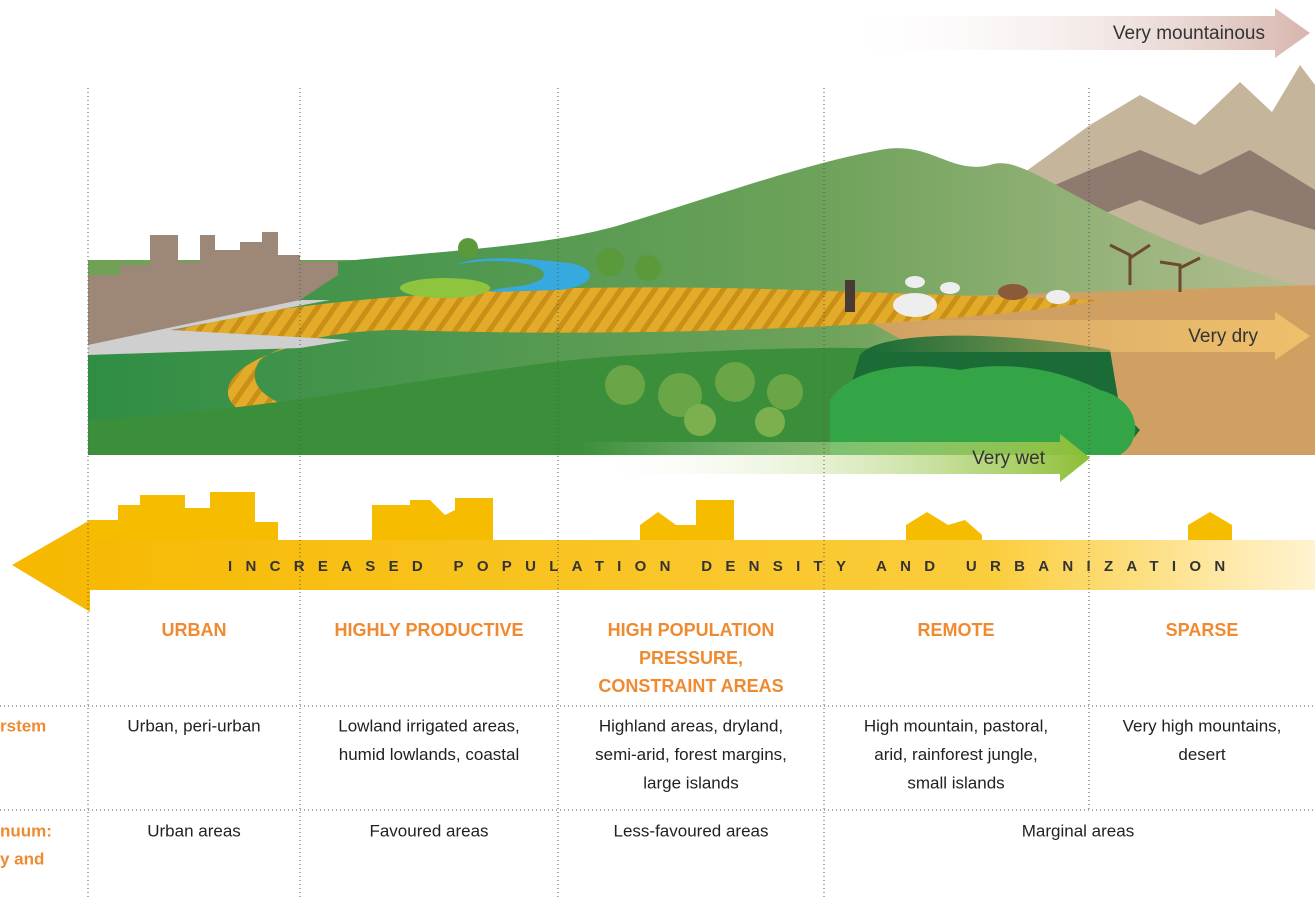 The image size is (1315, 899). Describe the element at coordinates (1189, 33) in the screenshot. I see `arrow-label: Very mountainous` at that location.